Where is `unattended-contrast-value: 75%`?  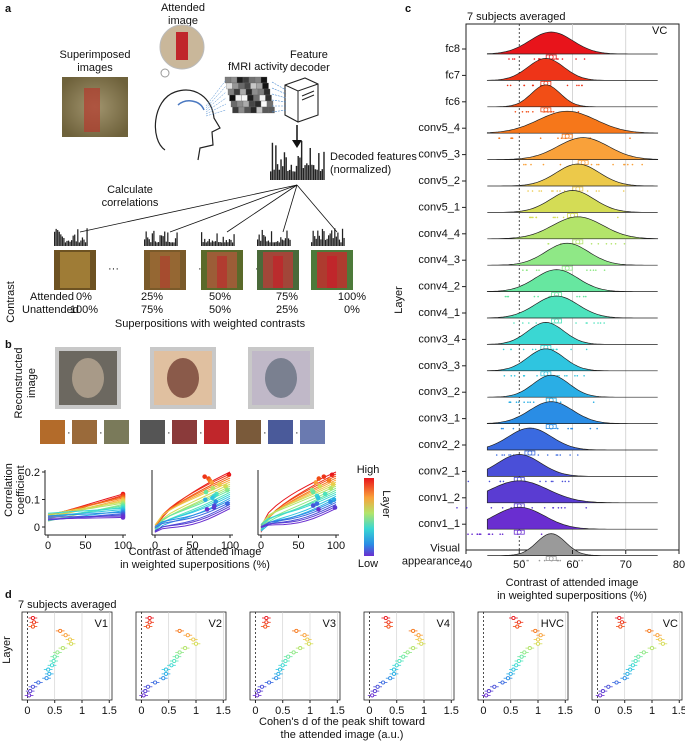
unattended-contrast-value: 75% is located at coordinates (152, 310).